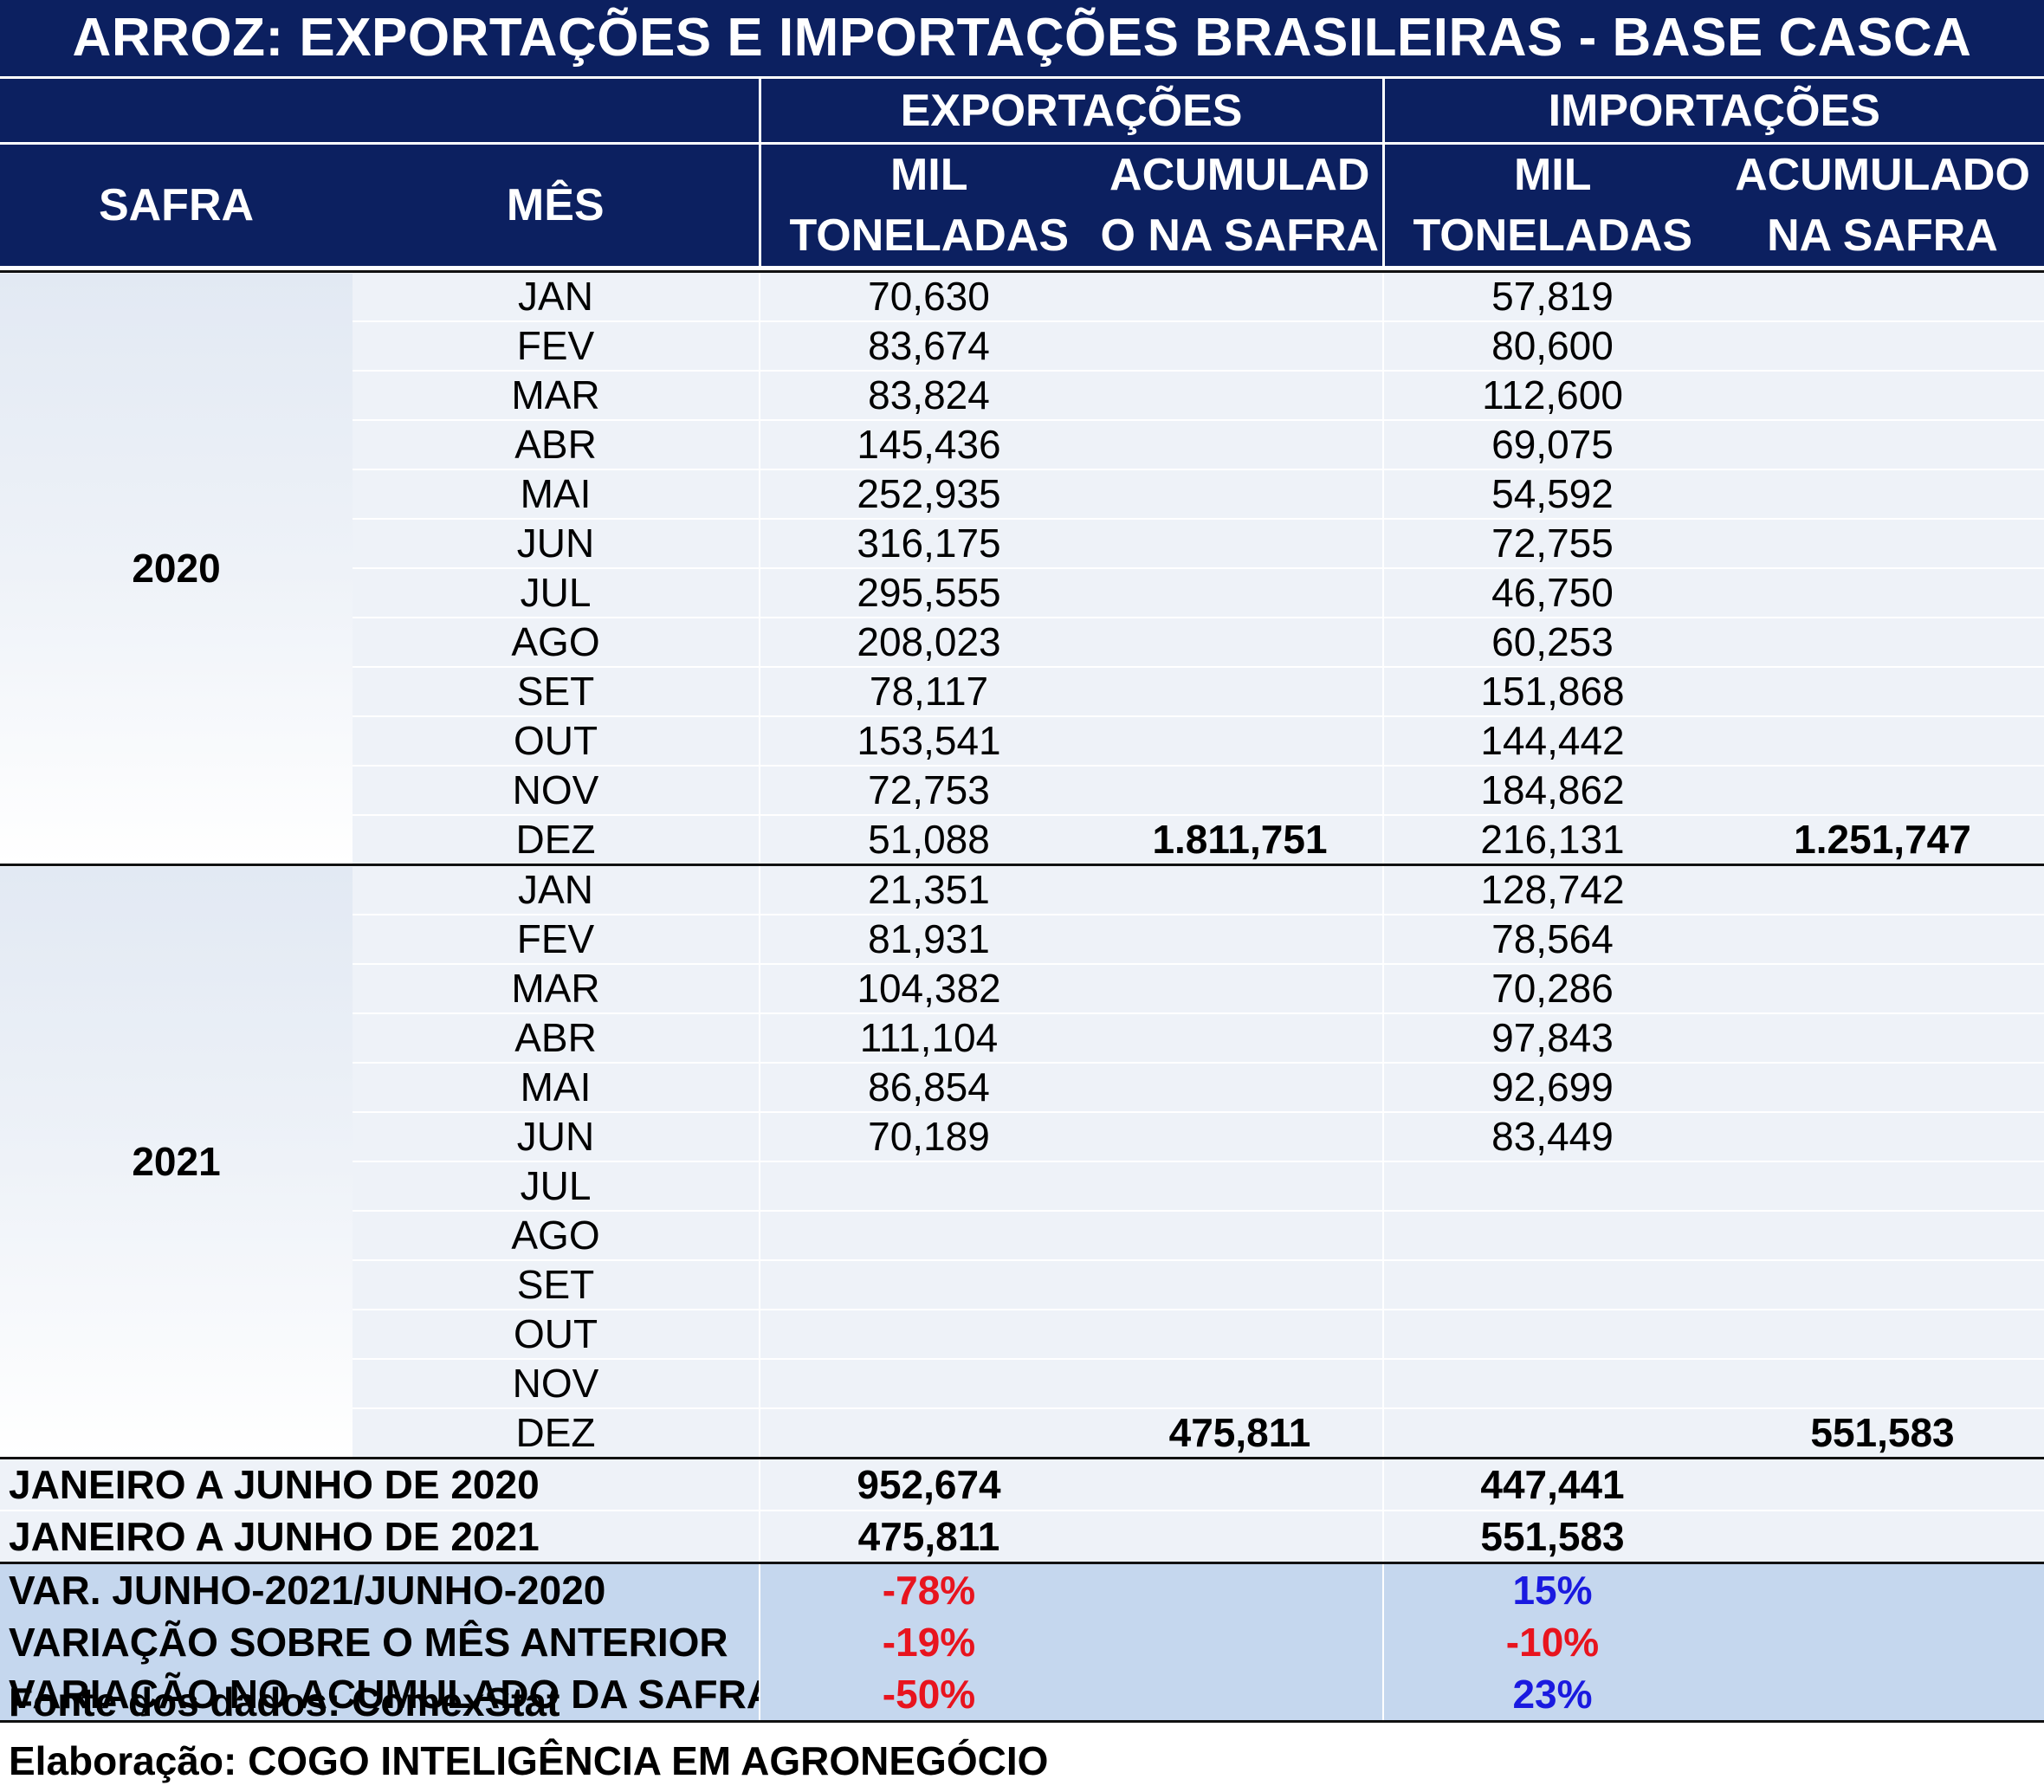 The width and height of the screenshot is (2044, 1792). I want to click on header-imp-acum-line2: NA SAFRA, so click(1882, 235).